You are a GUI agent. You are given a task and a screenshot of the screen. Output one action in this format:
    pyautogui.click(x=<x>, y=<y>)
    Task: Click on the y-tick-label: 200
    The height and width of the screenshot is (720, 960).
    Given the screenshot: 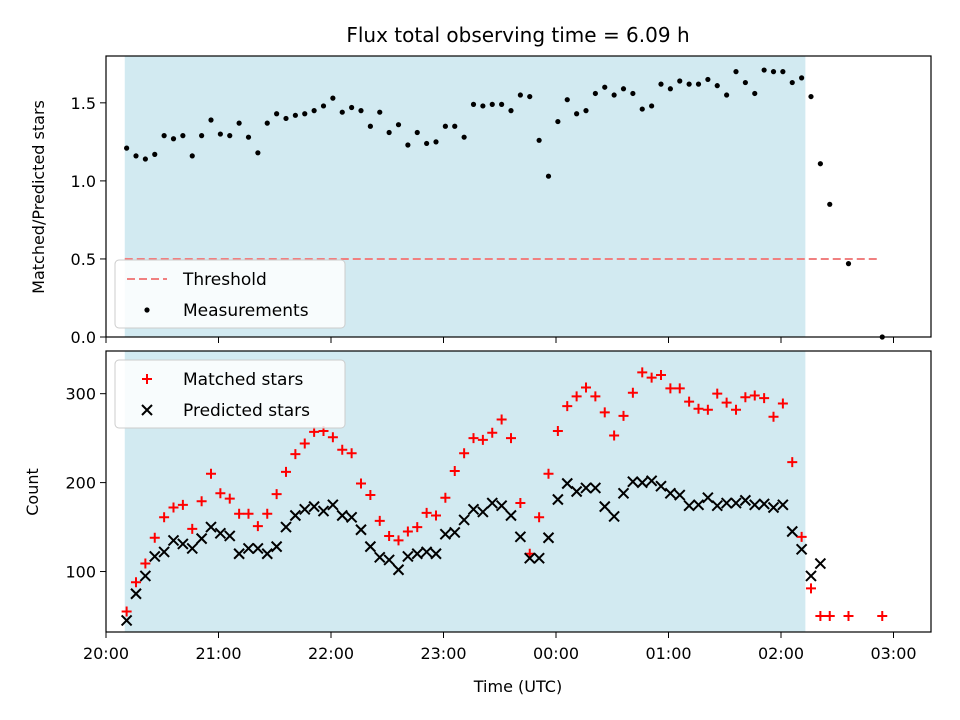 What is the action you would take?
    pyautogui.click(x=80, y=483)
    